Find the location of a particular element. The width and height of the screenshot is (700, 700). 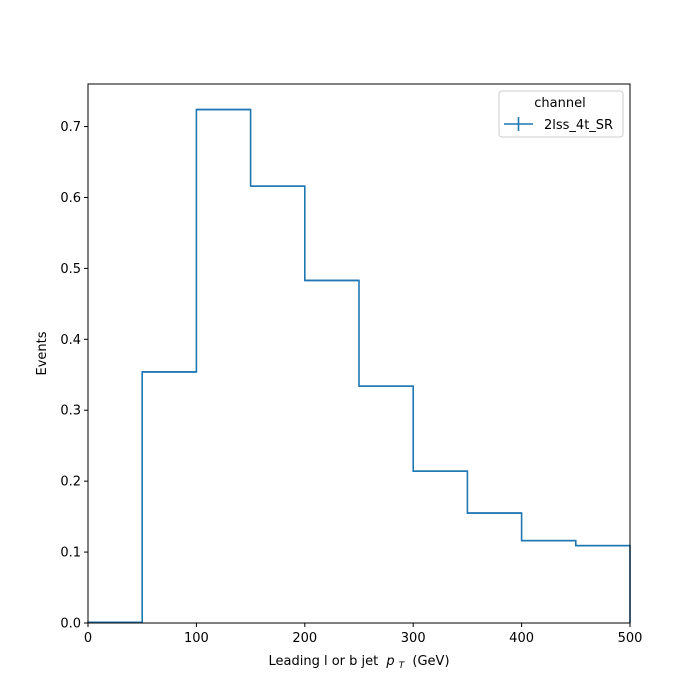

x-tick-label: 300 is located at coordinates (413, 638).